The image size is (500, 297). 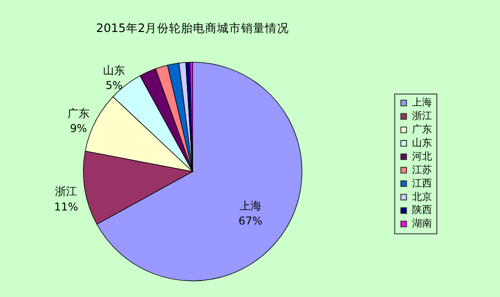 I want to click on data-label: 11%, so click(x=66, y=207).